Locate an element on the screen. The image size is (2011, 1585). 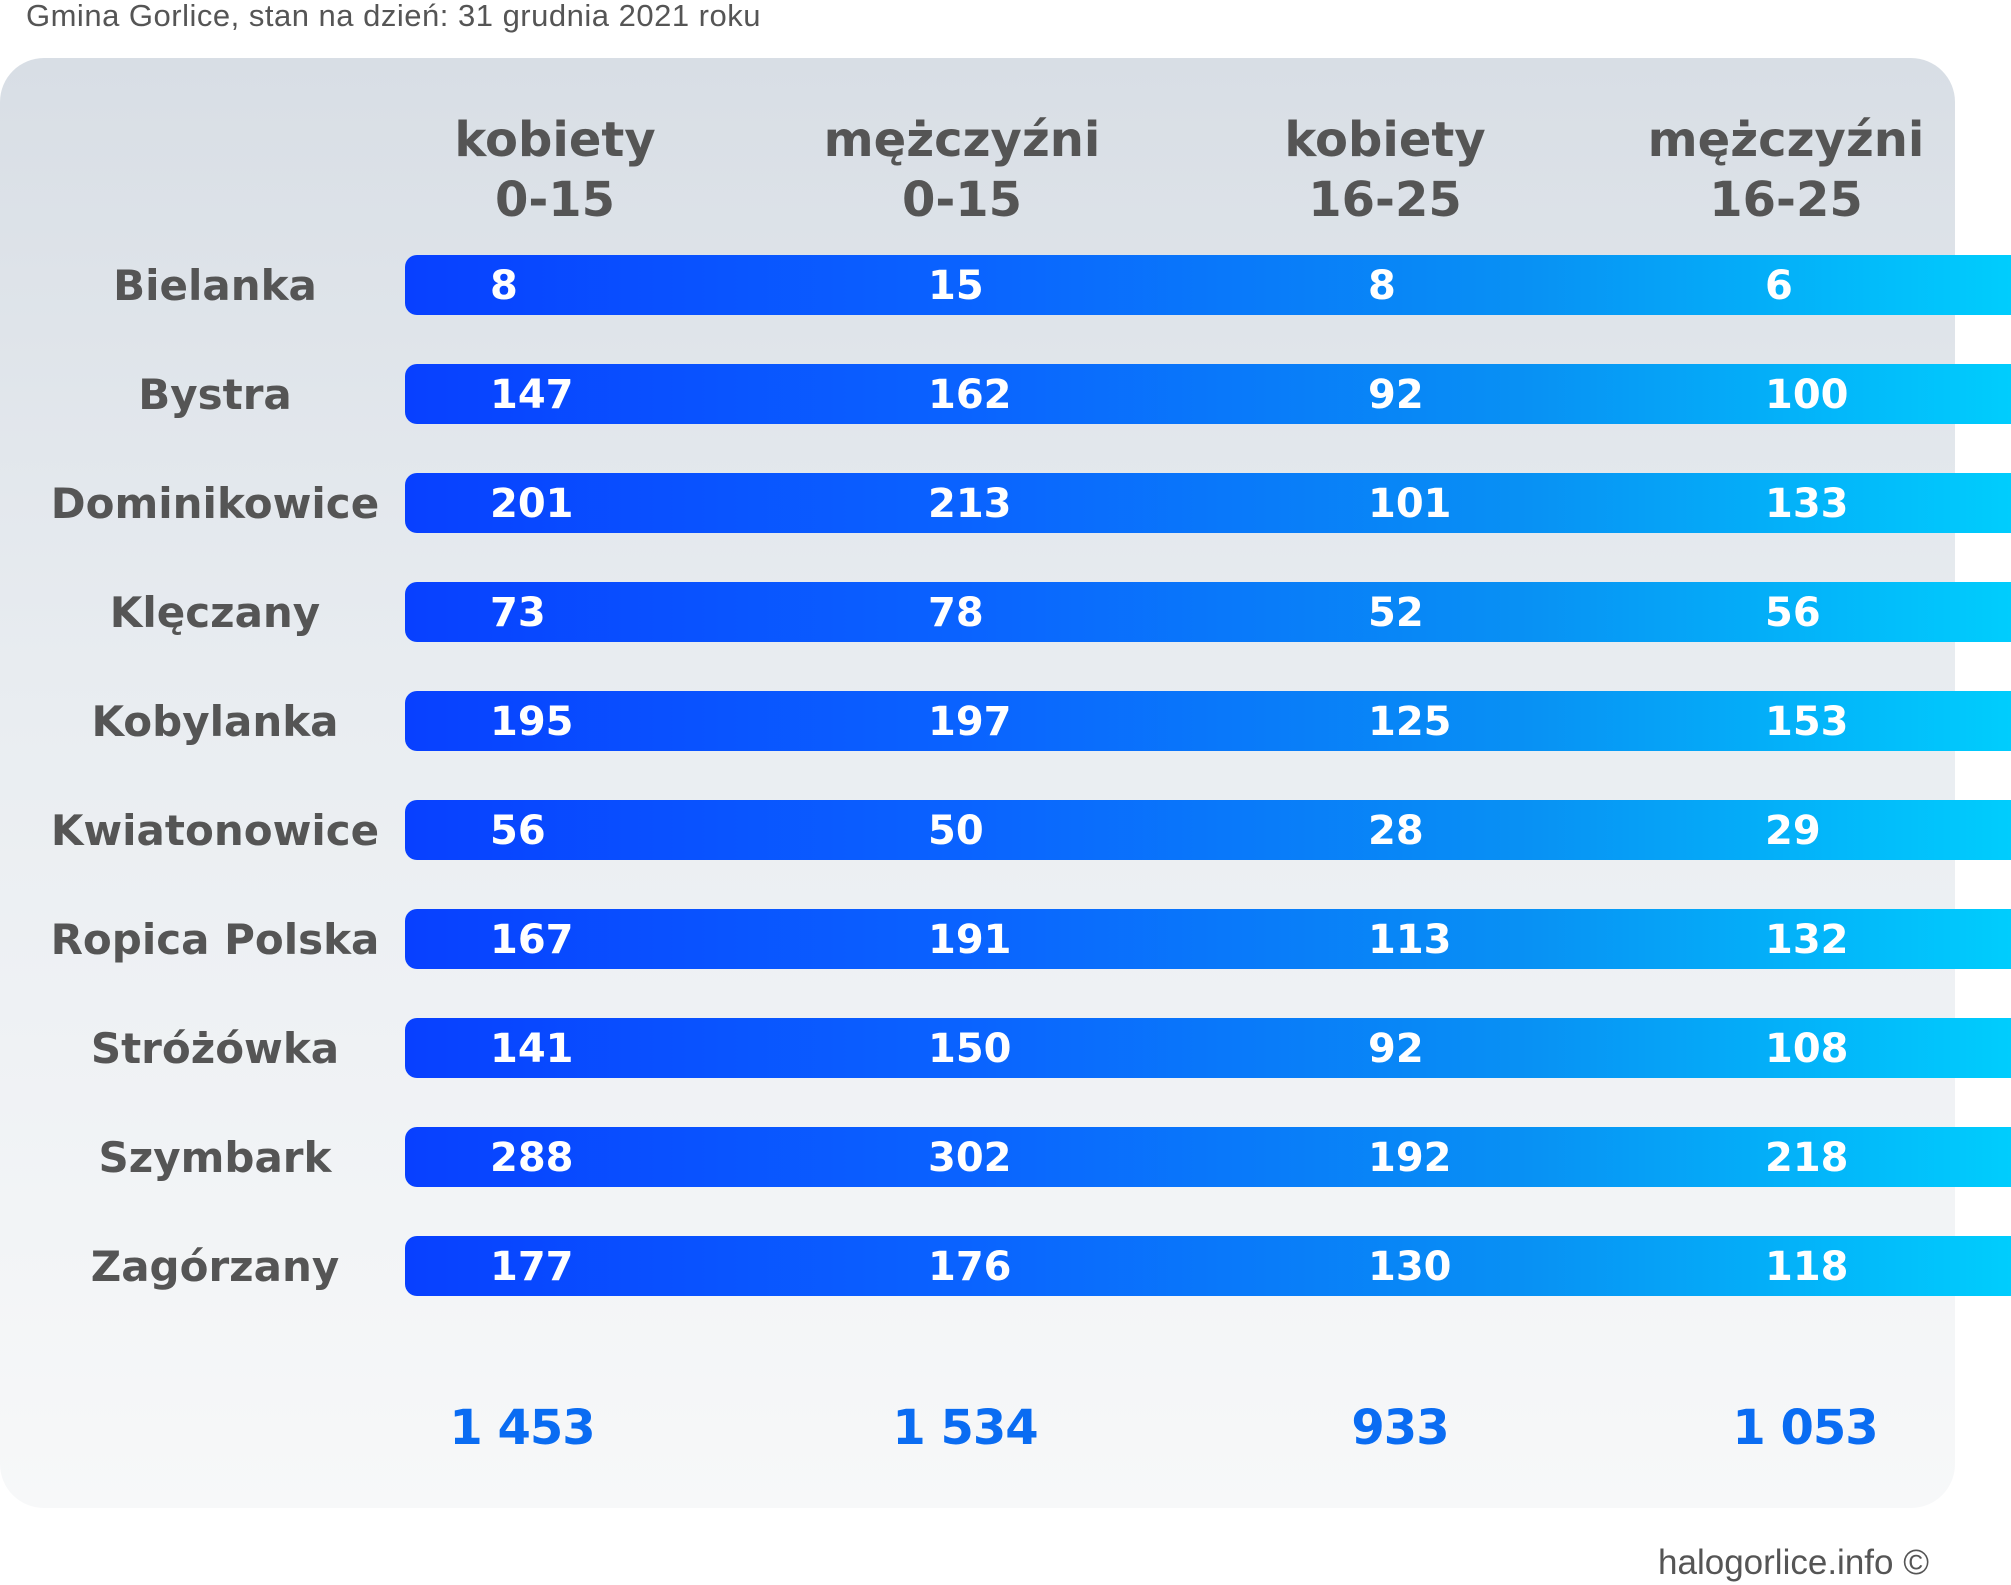
column-total: 1 534 is located at coordinates (965, 1428).